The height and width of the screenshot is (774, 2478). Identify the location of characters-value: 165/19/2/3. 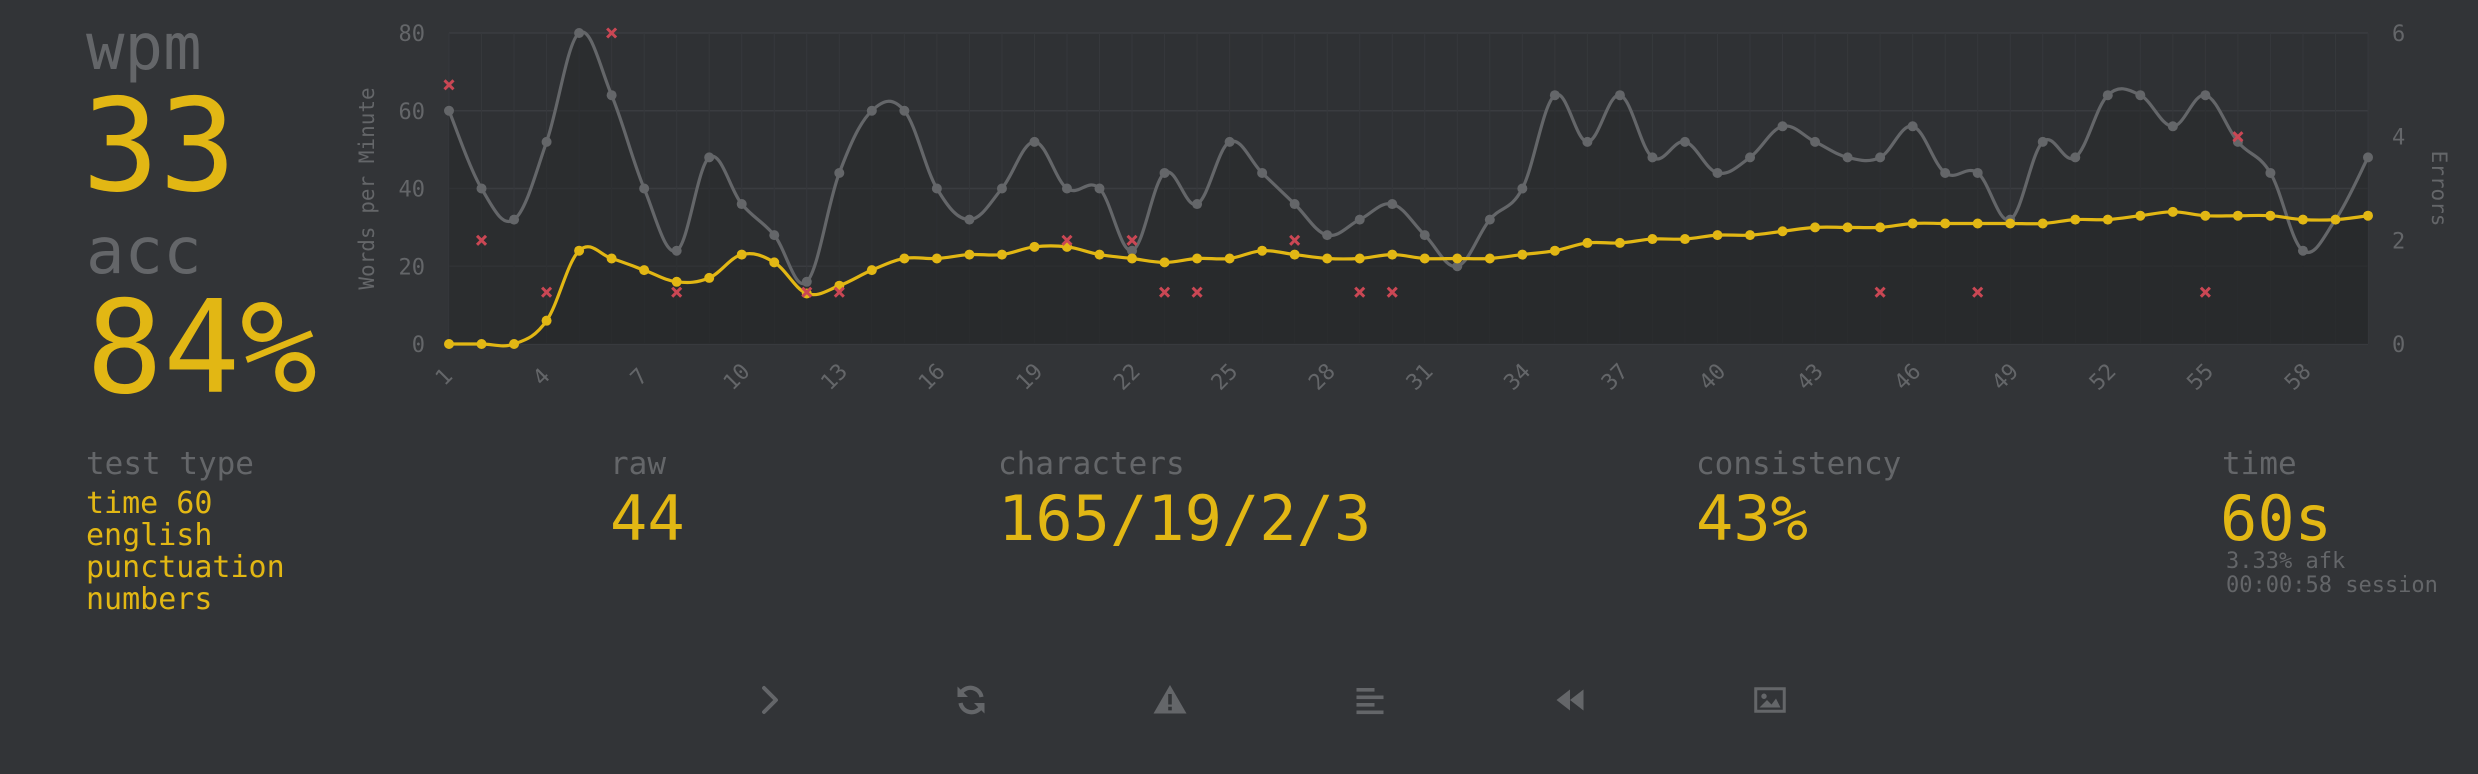
(1185, 518).